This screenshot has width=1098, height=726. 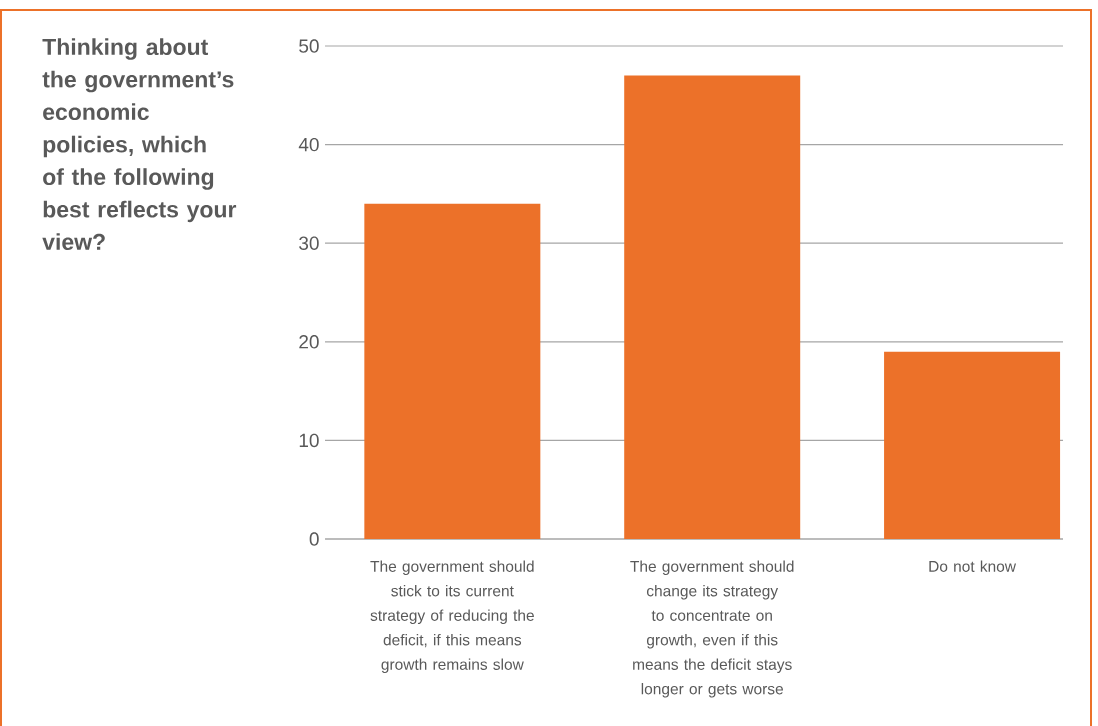 What do you see at coordinates (309, 342) in the screenshot?
I see `y-tick-label: 20` at bounding box center [309, 342].